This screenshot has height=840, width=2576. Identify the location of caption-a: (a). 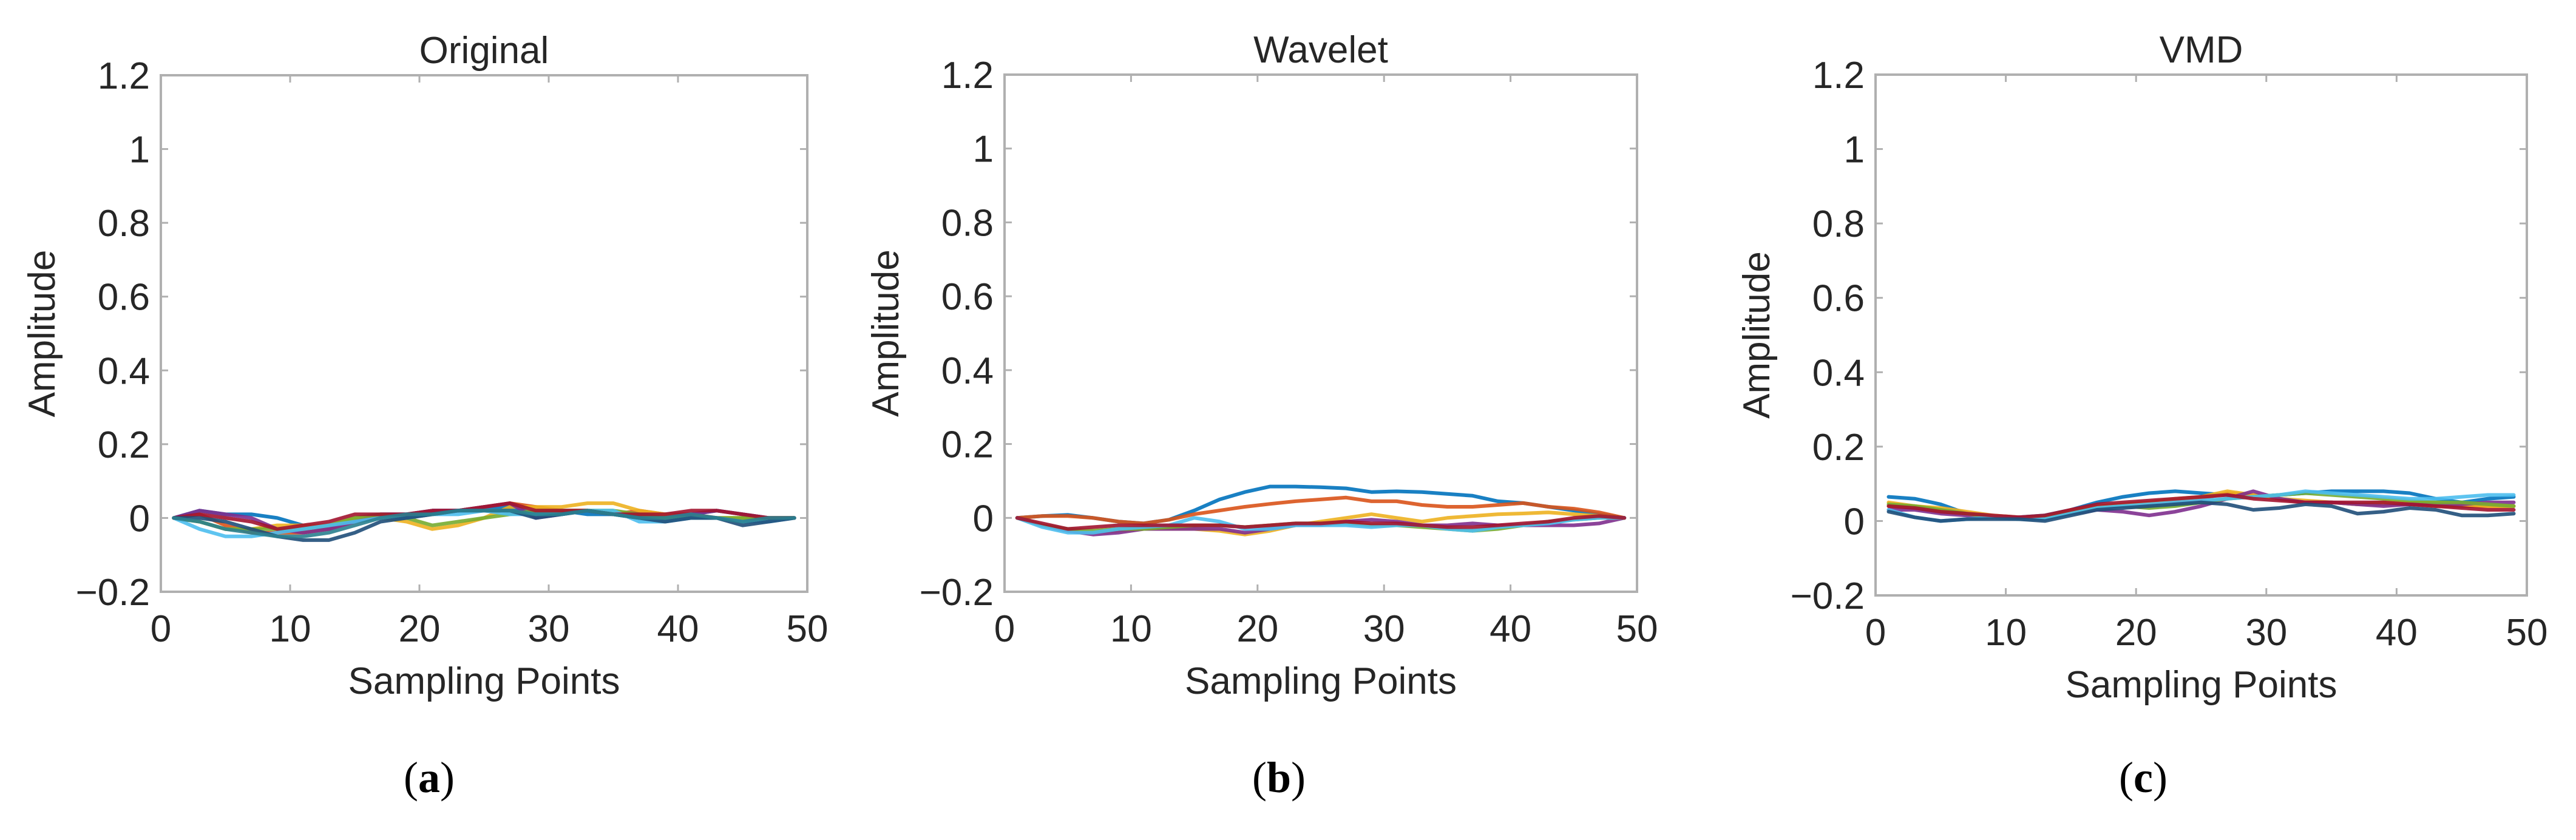
(430, 777).